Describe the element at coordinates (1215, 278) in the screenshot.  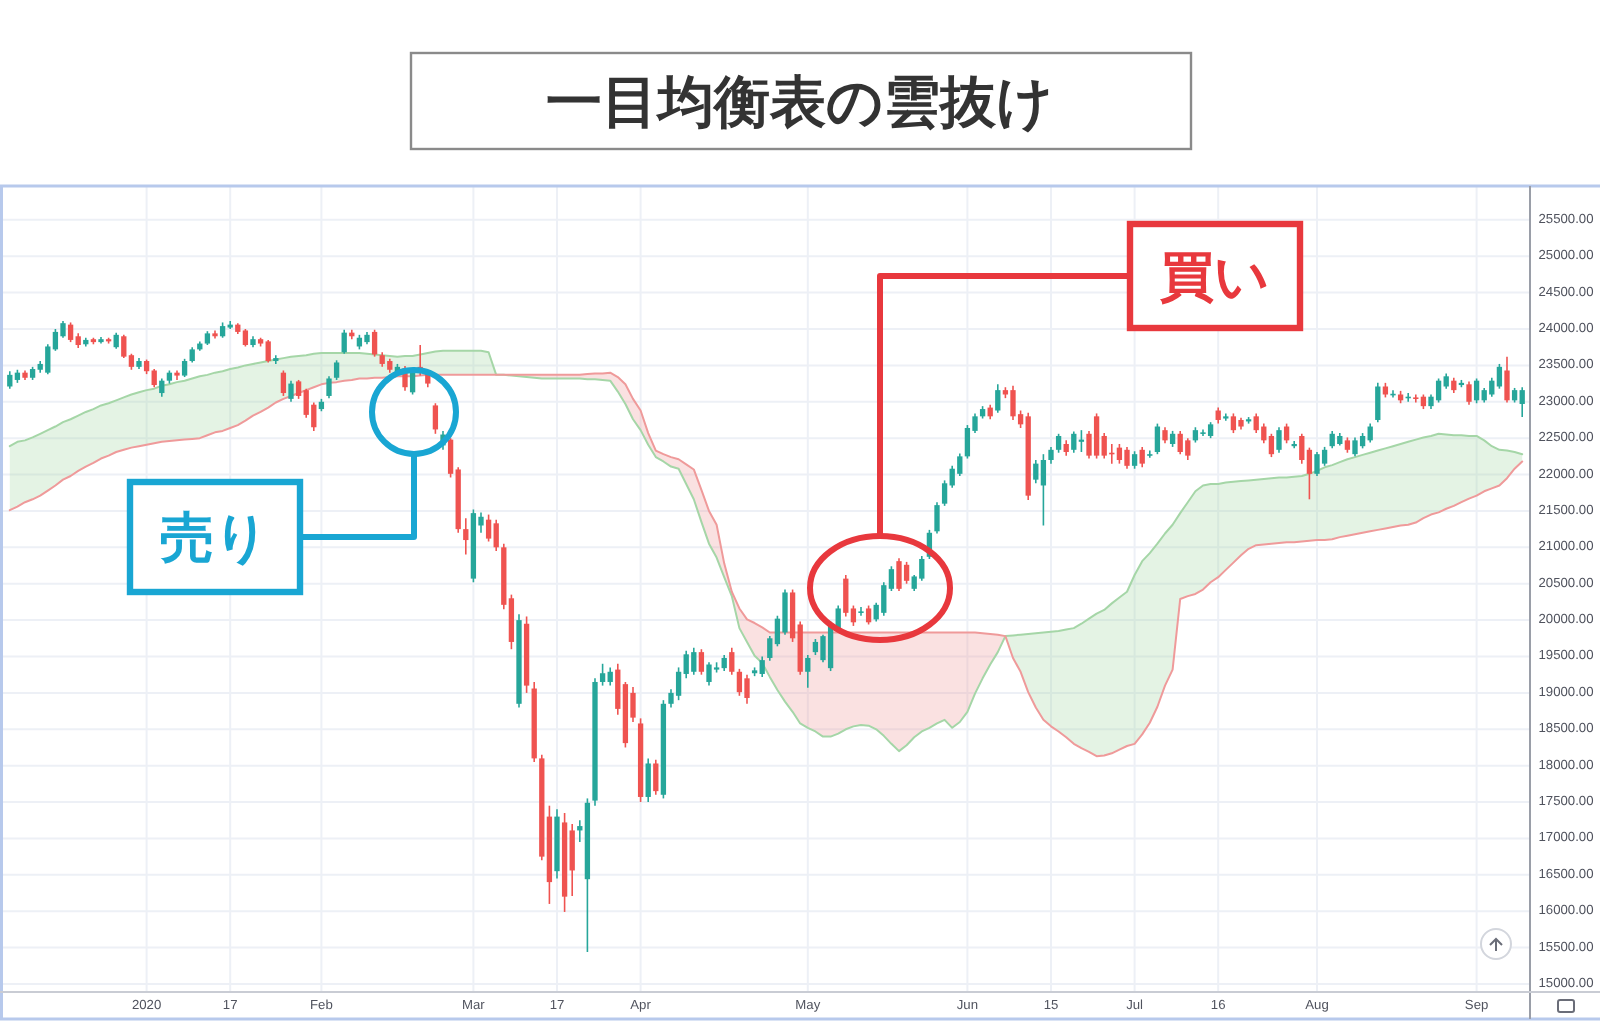
I see `annotation: 買い` at that location.